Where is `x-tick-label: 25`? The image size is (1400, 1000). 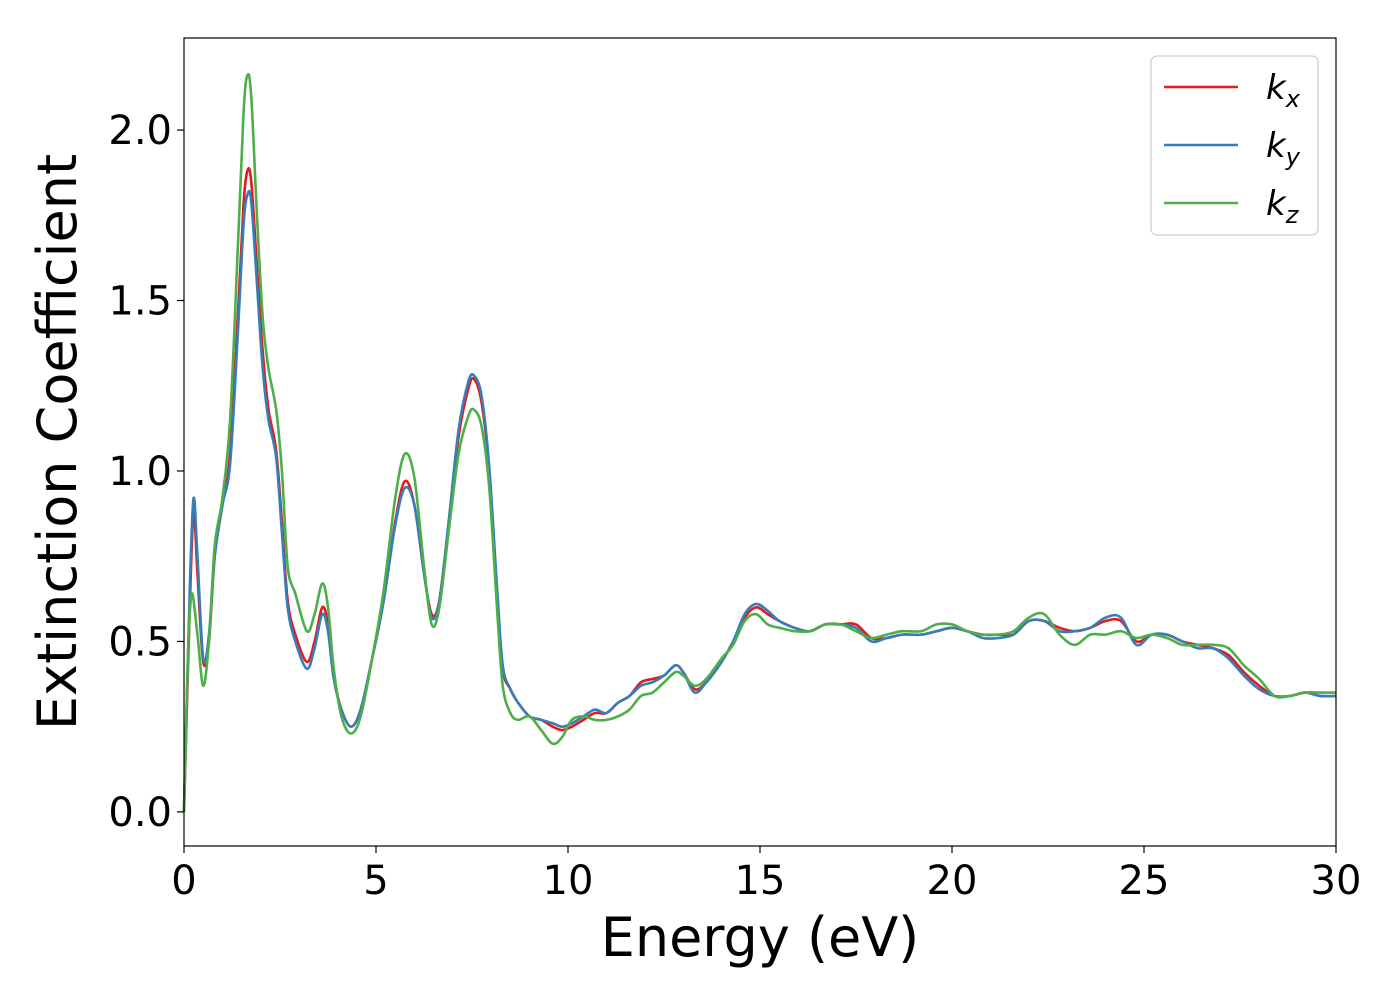 x-tick-label: 25 is located at coordinates (1144, 881).